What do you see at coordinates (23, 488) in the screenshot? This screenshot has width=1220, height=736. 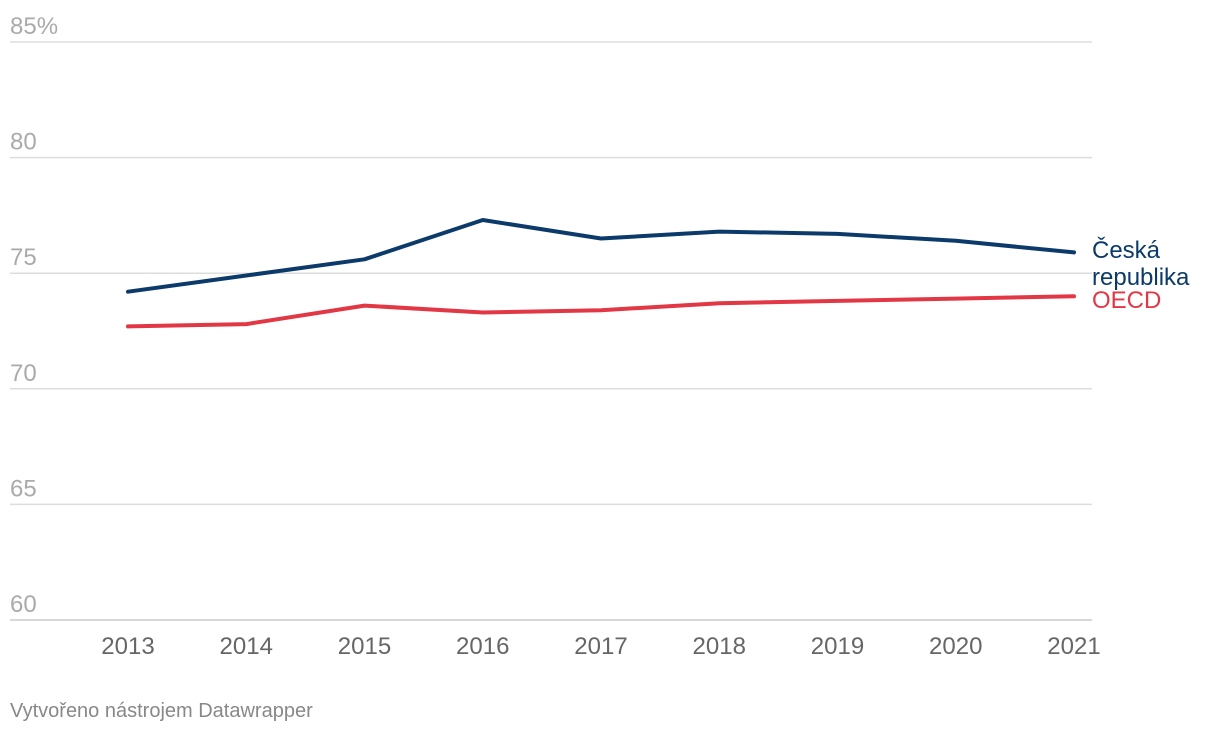 I see `y-tick-label-65: 65` at bounding box center [23, 488].